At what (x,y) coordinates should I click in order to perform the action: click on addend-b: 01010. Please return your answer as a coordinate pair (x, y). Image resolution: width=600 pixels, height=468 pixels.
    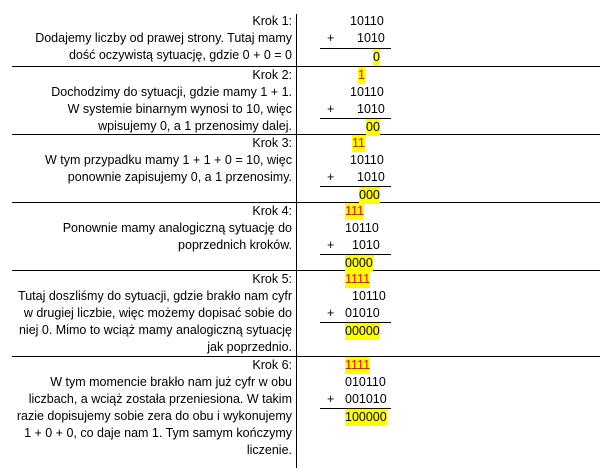
    Looking at the image, I should click on (362, 313).